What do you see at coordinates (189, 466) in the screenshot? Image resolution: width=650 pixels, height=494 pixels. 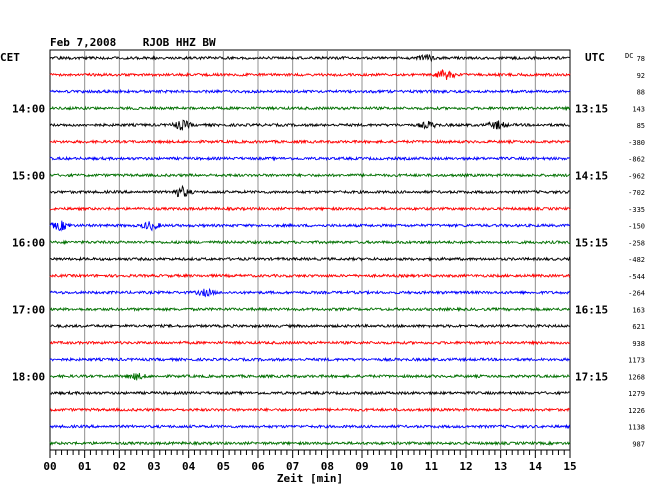 I see `x-tick-label: 04` at bounding box center [189, 466].